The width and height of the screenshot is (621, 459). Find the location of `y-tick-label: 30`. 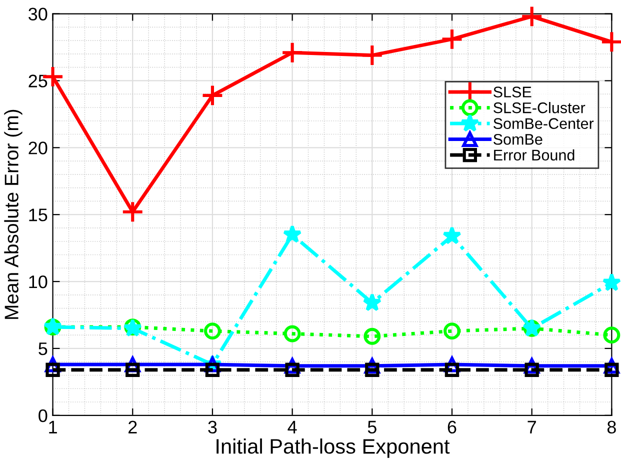

y-tick-label: 30 is located at coordinates (38, 14).